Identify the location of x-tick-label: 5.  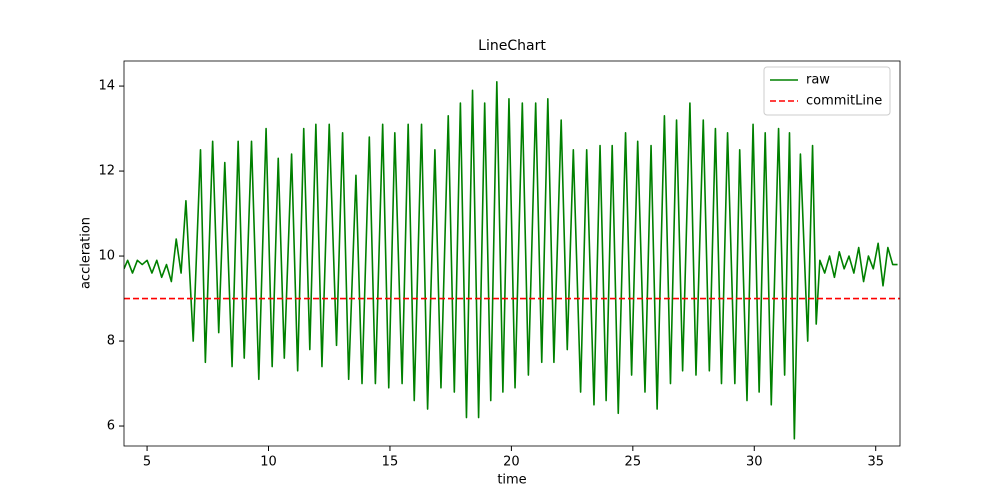
(147, 462).